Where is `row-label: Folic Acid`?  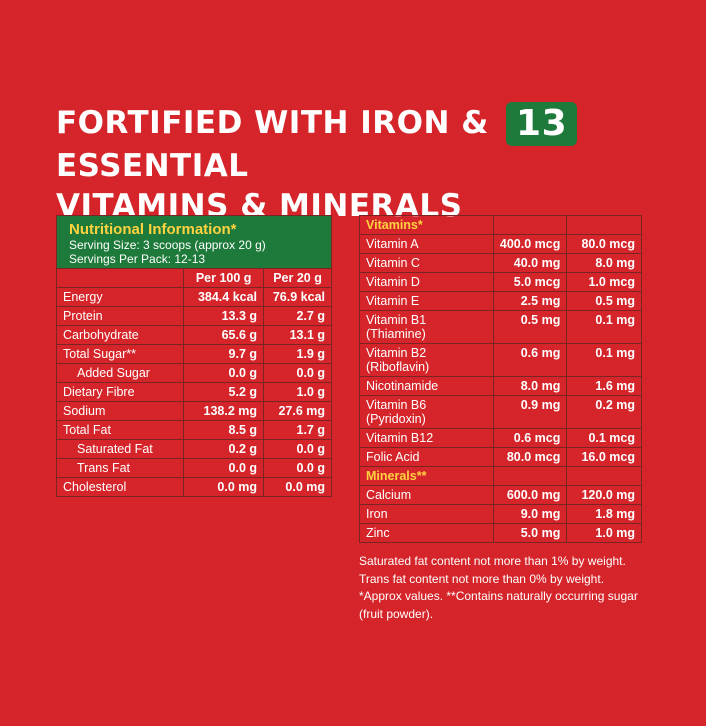 row-label: Folic Acid is located at coordinates (426, 457).